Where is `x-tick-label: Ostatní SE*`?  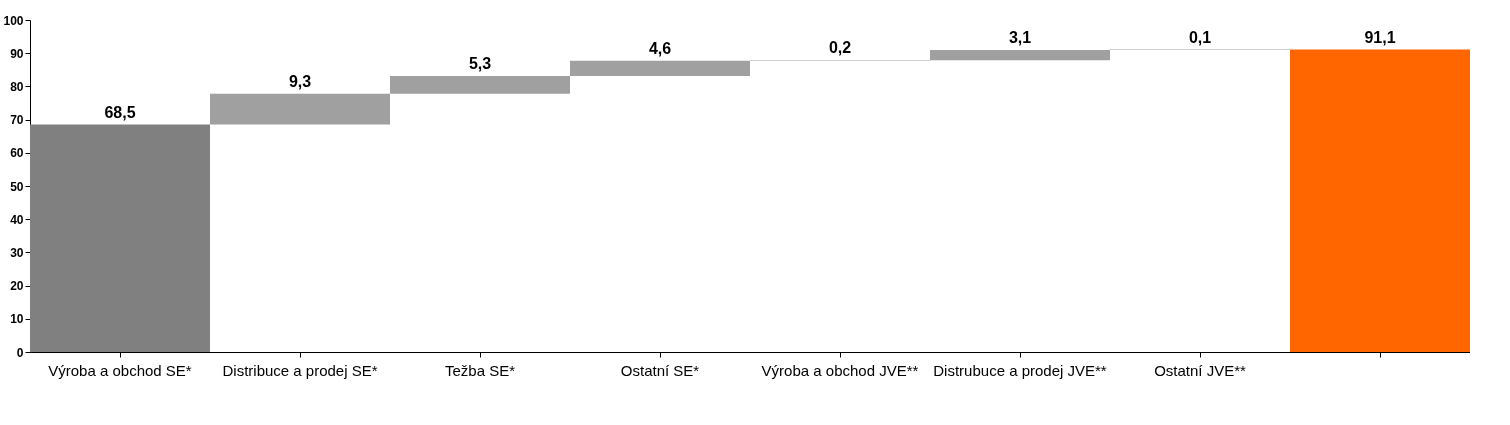
x-tick-label: Ostatní SE* is located at coordinates (660, 370).